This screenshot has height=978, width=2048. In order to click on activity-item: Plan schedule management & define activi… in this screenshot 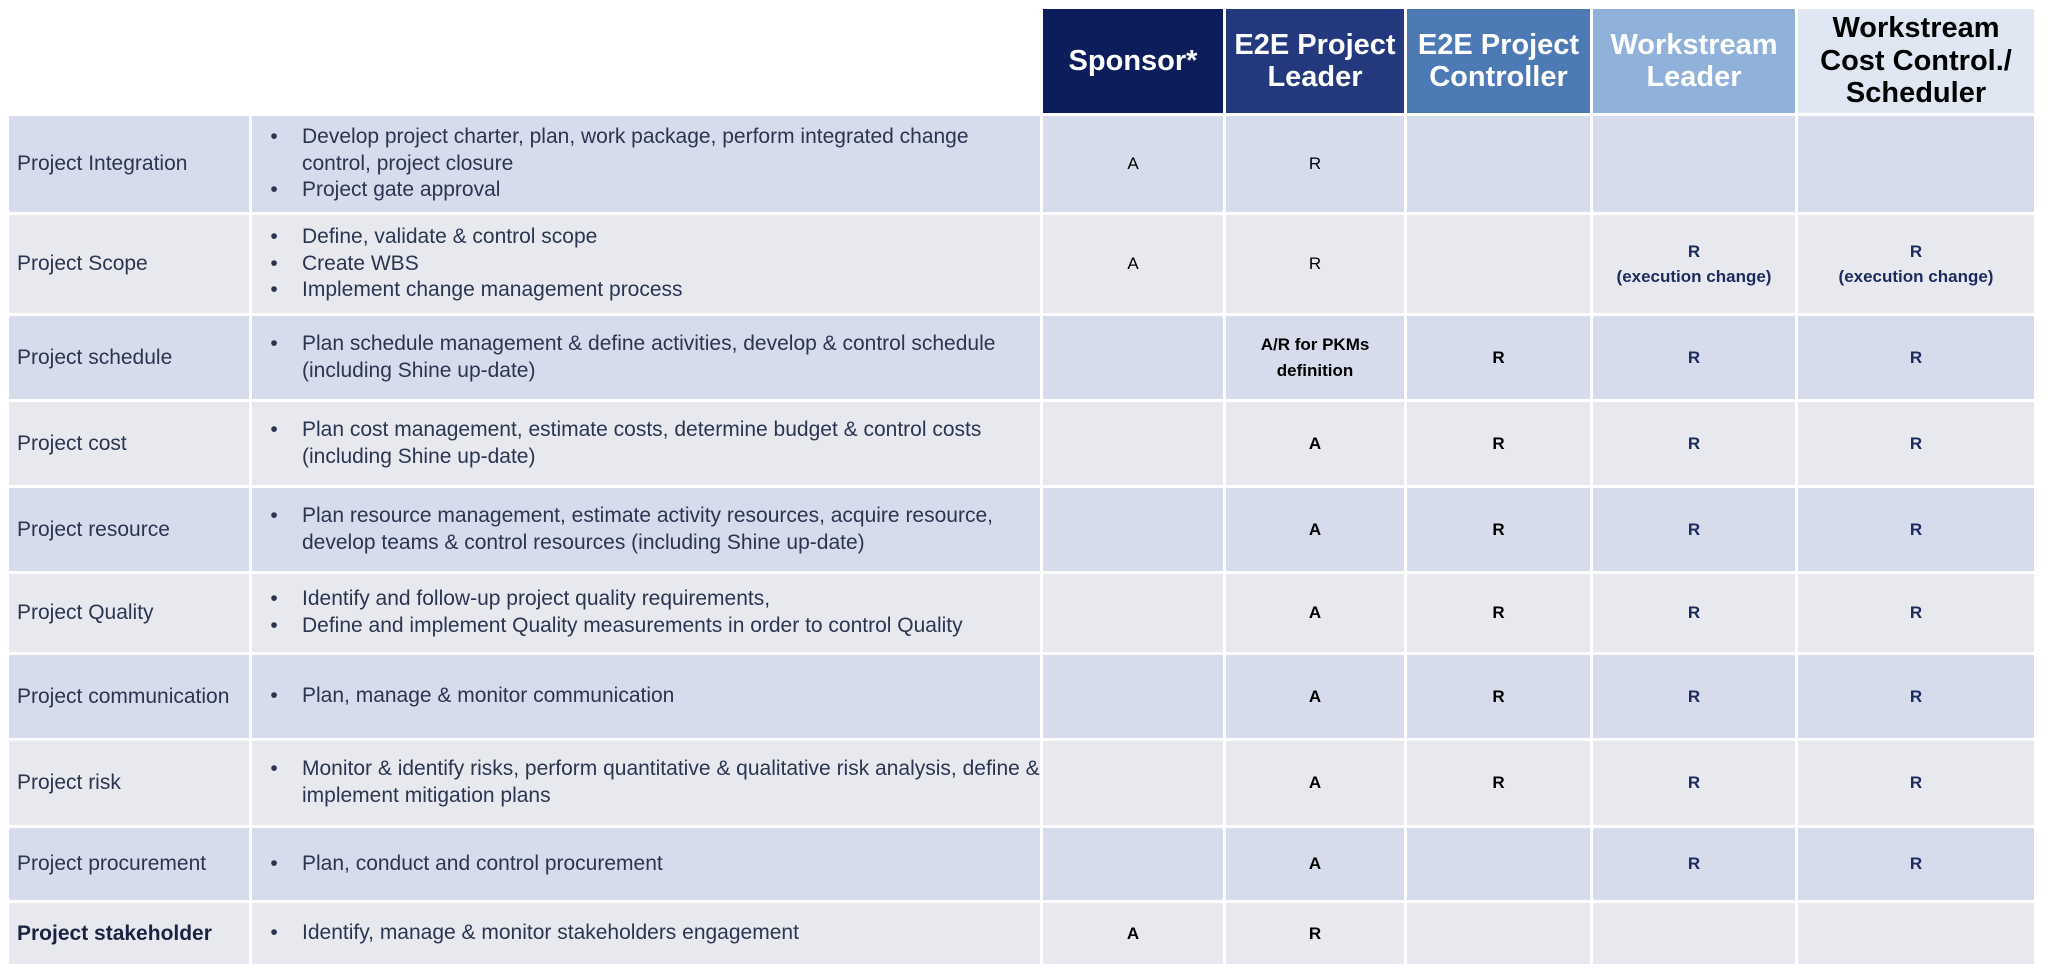, I will do `click(653, 358)`.